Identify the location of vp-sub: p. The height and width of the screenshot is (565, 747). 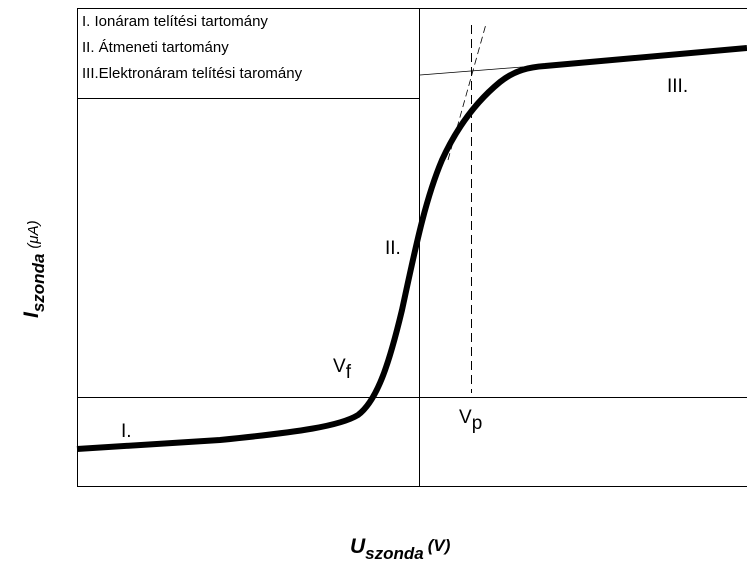
(477, 423).